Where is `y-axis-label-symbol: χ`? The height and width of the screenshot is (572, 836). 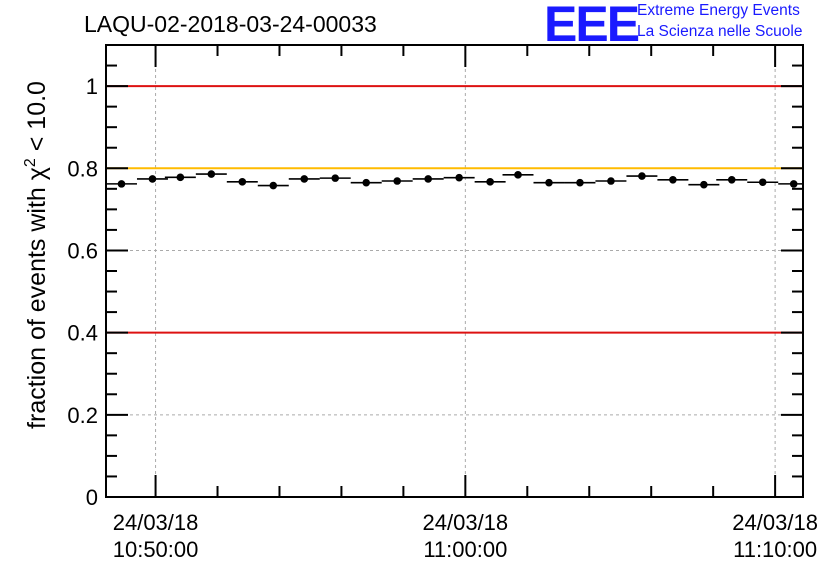 y-axis-label-symbol: χ is located at coordinates (37, 173).